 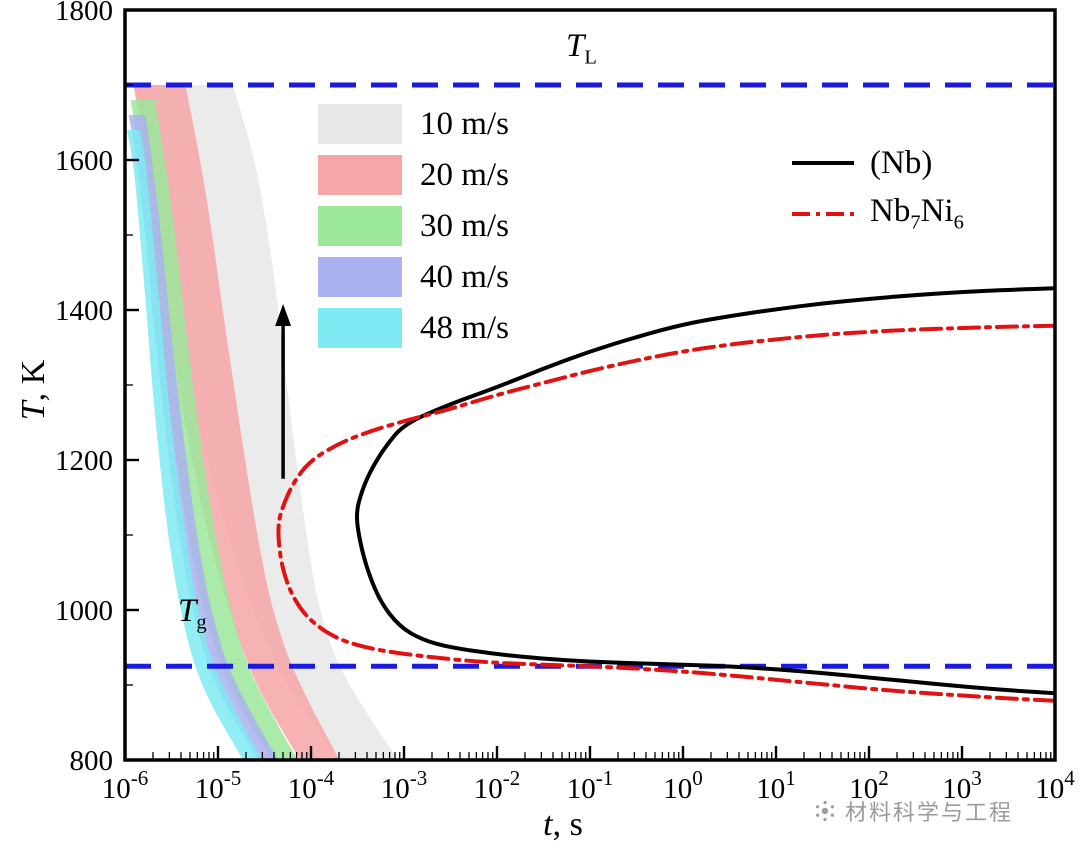 What do you see at coordinates (497, 785) in the screenshot?
I see `x-tick-label: 10⁻²` at bounding box center [497, 785].